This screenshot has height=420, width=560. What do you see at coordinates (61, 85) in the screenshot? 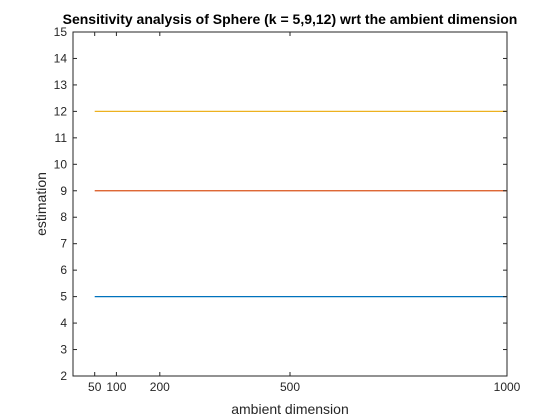
I see `y-tick-label: 13` at bounding box center [61, 85].